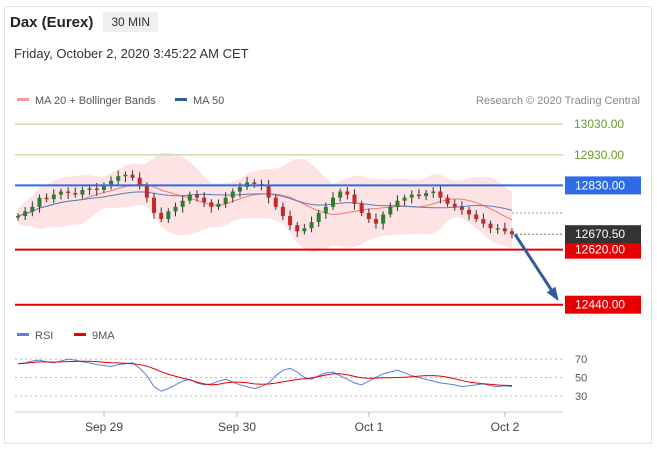 The width and height of the screenshot is (657, 449). Describe the element at coordinates (552, 294) in the screenshot. I see `forecast-arrow-head` at that location.